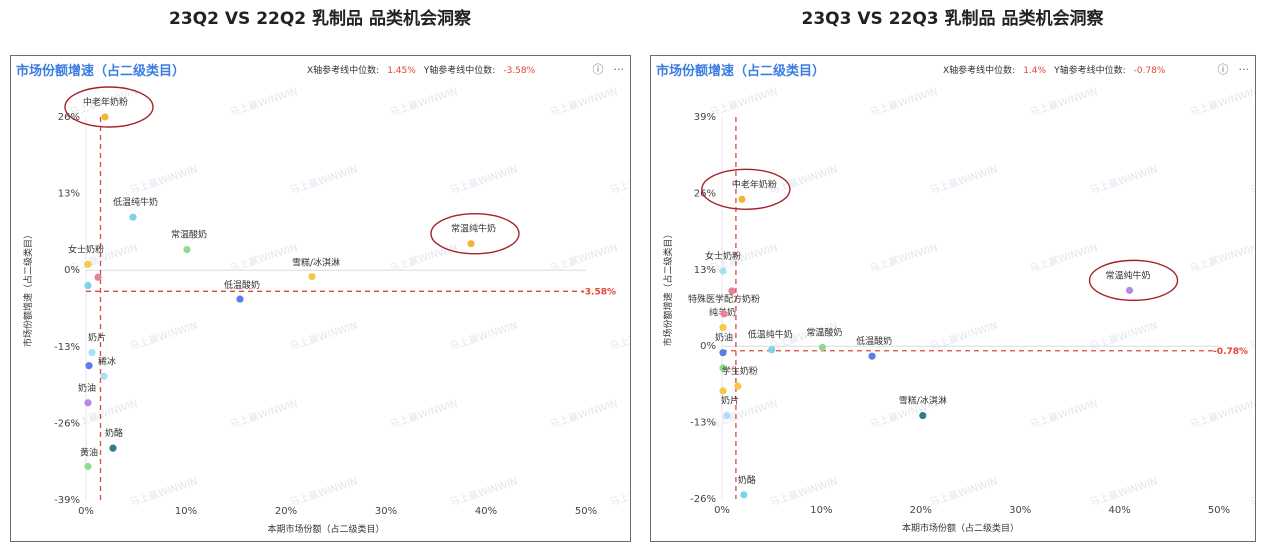 The width and height of the screenshot is (1265, 550). I want to click on x-tick-label: 40%, so click(486, 511).